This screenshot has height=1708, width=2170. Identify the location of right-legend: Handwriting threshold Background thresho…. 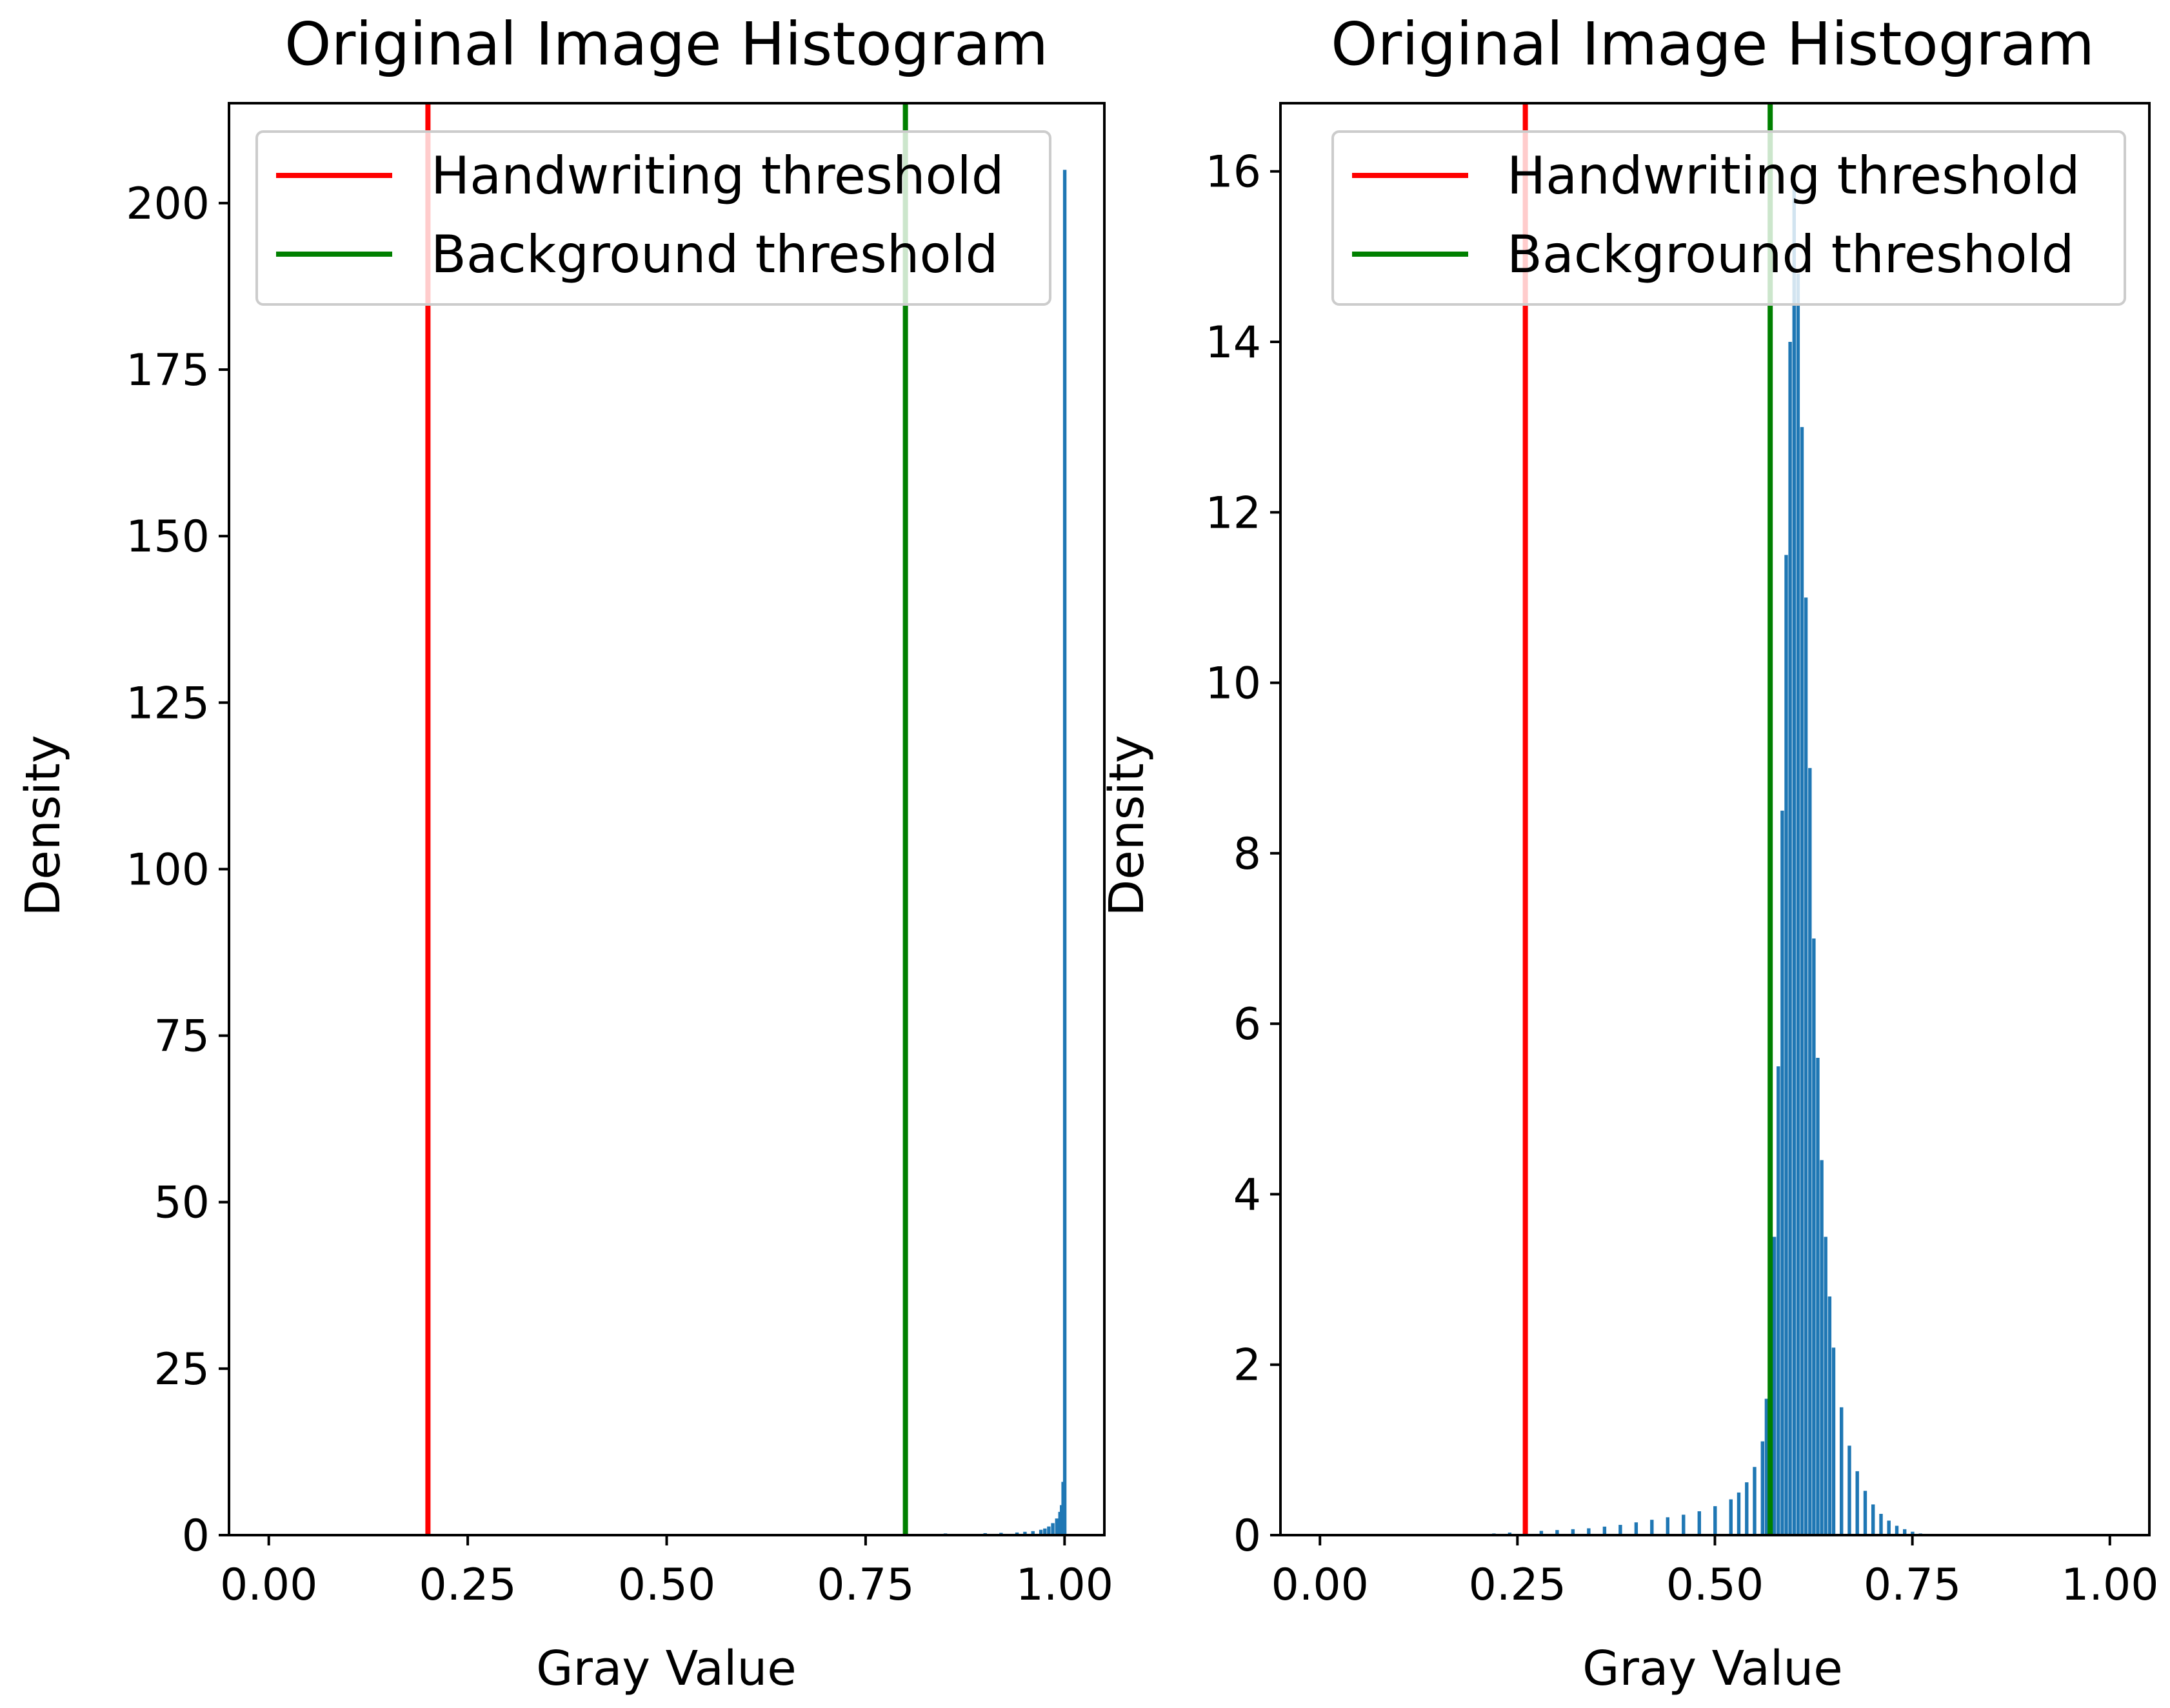
(1728, 218).